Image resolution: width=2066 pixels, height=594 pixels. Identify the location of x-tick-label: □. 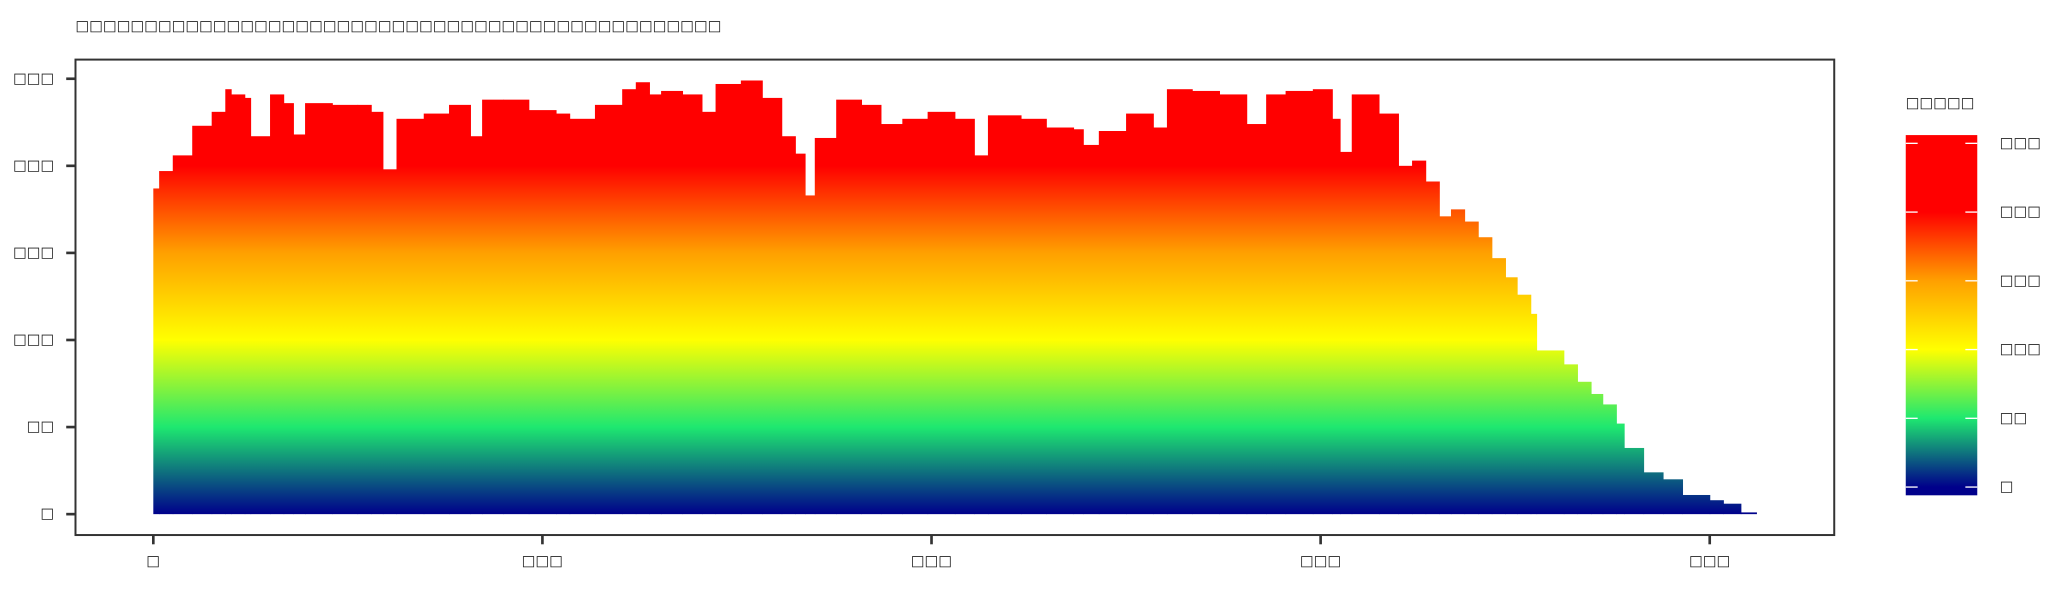
(153, 561).